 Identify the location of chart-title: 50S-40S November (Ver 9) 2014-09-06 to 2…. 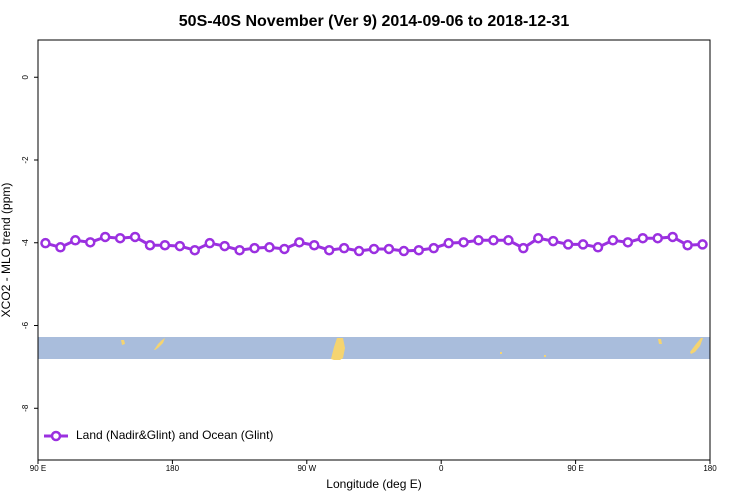
(374, 21).